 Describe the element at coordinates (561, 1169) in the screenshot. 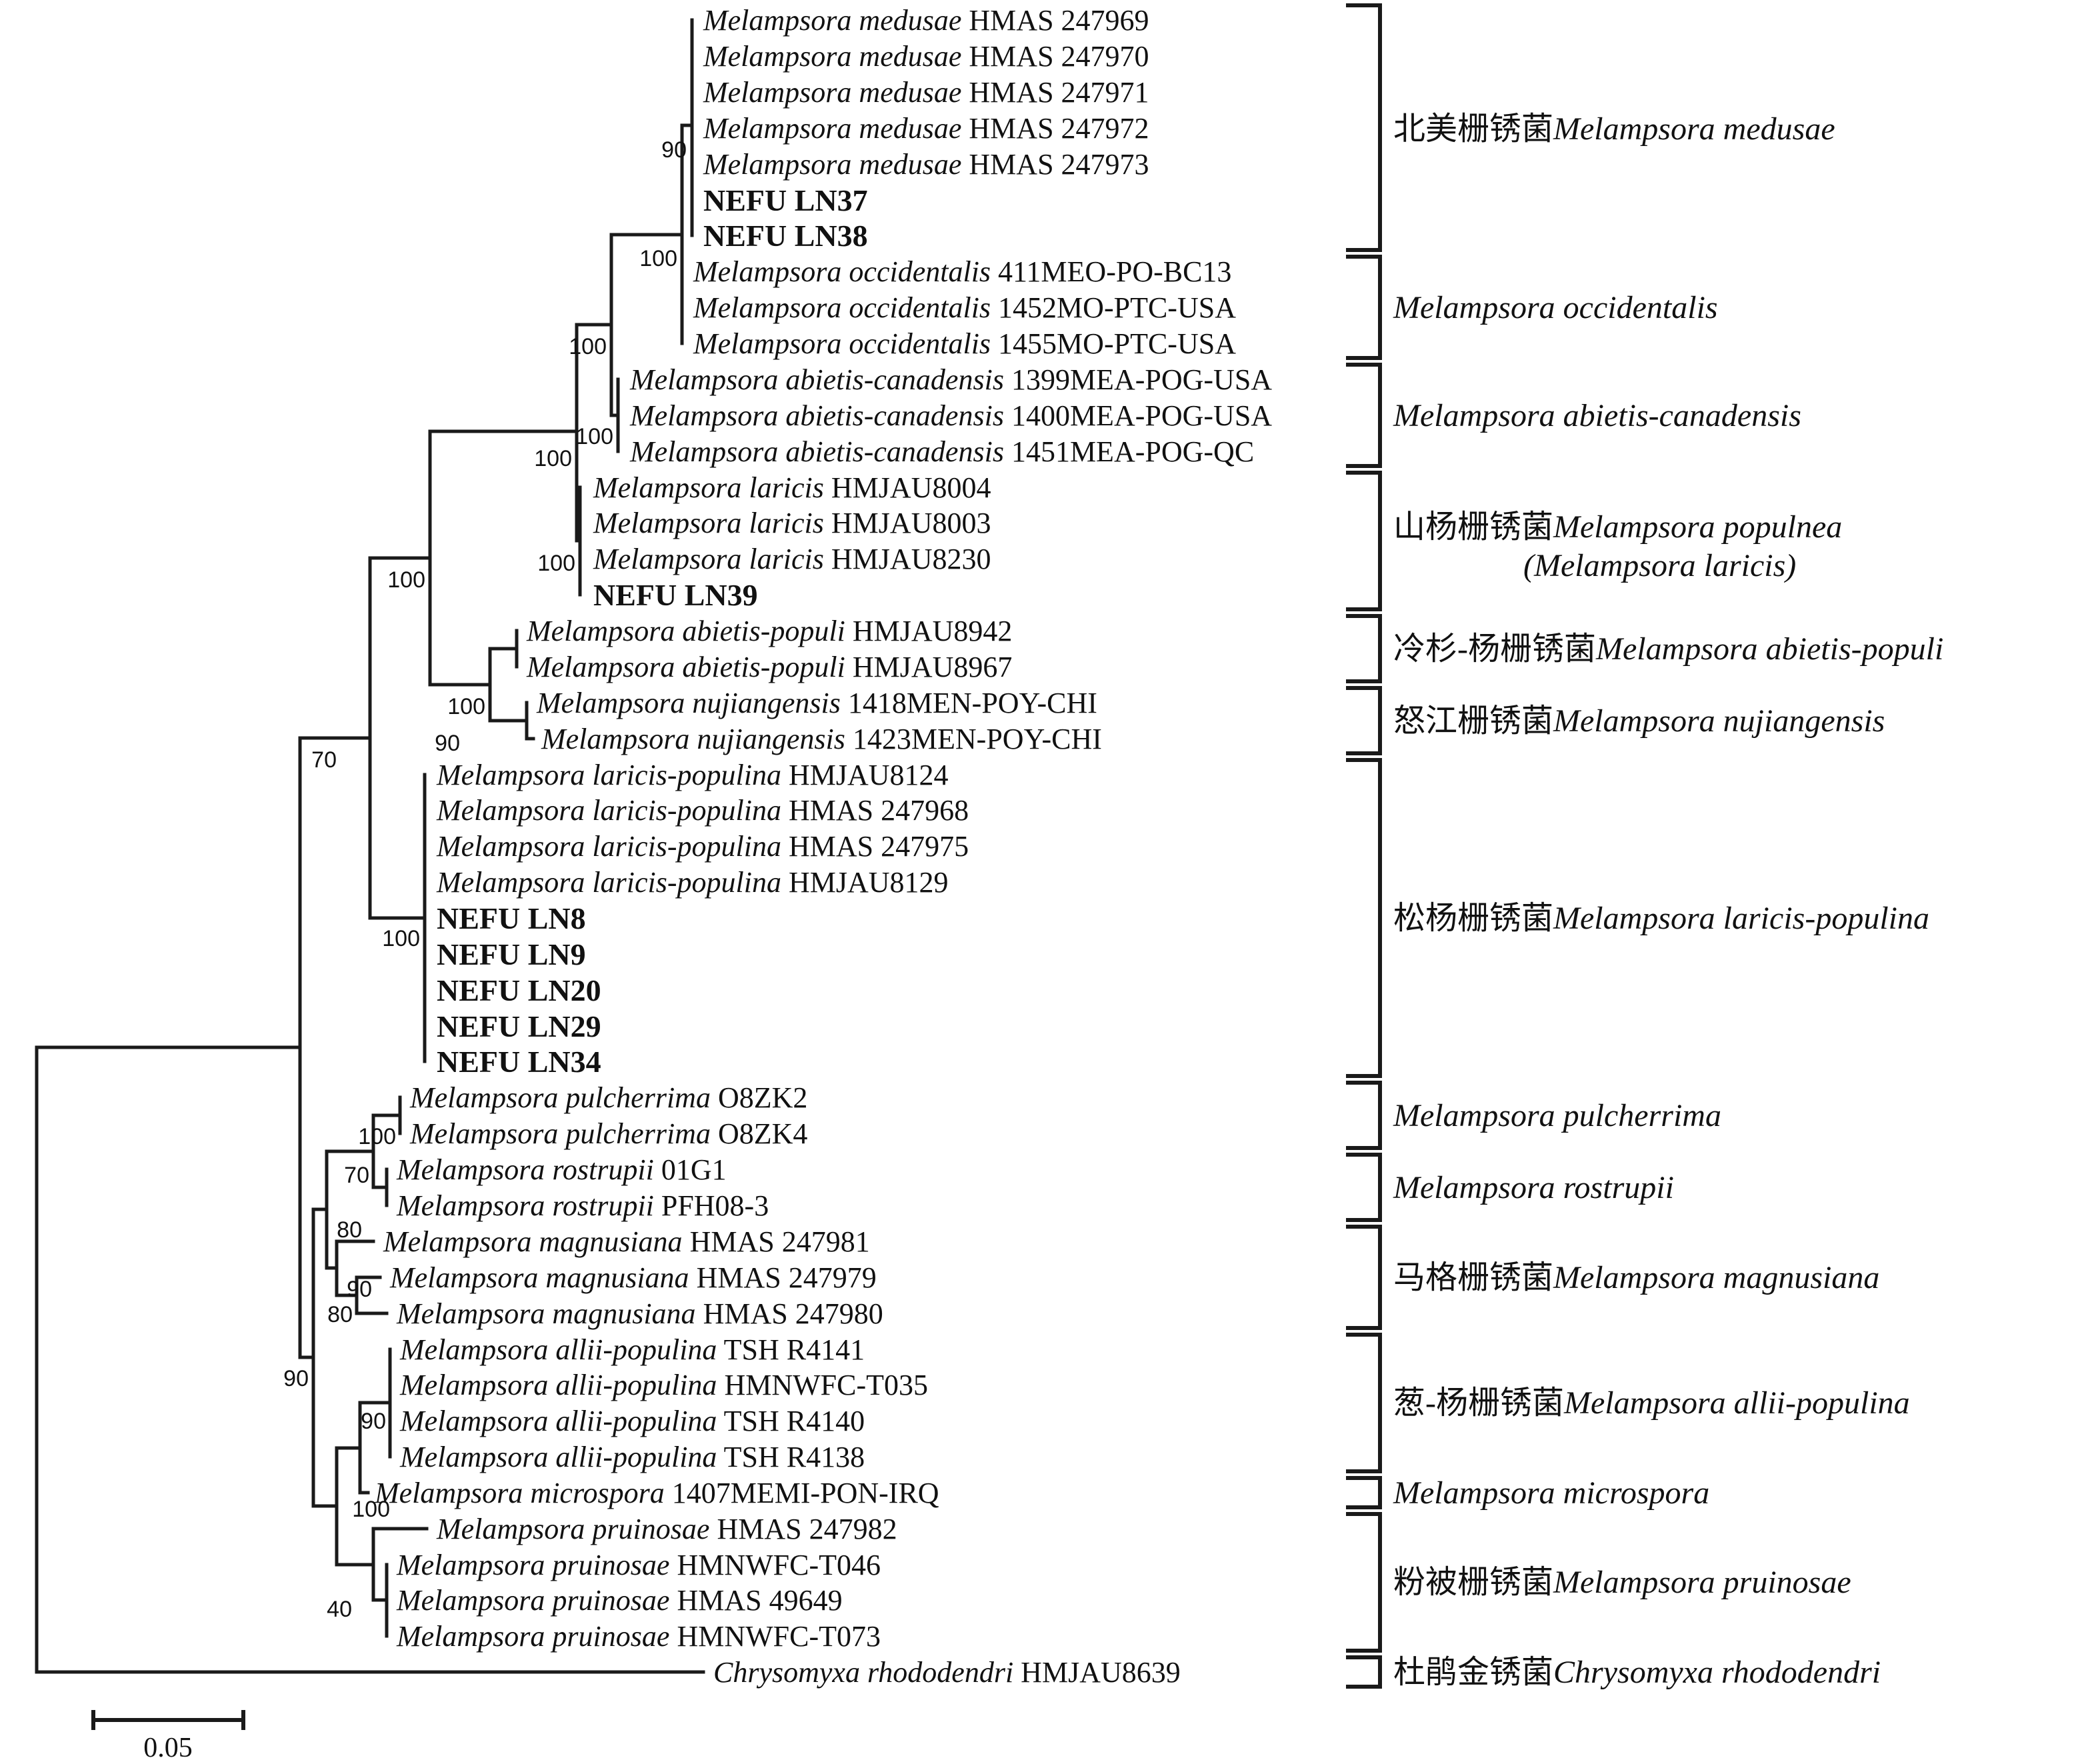

I see `taxon-label: Melampsora rostrupii 01G1` at that location.